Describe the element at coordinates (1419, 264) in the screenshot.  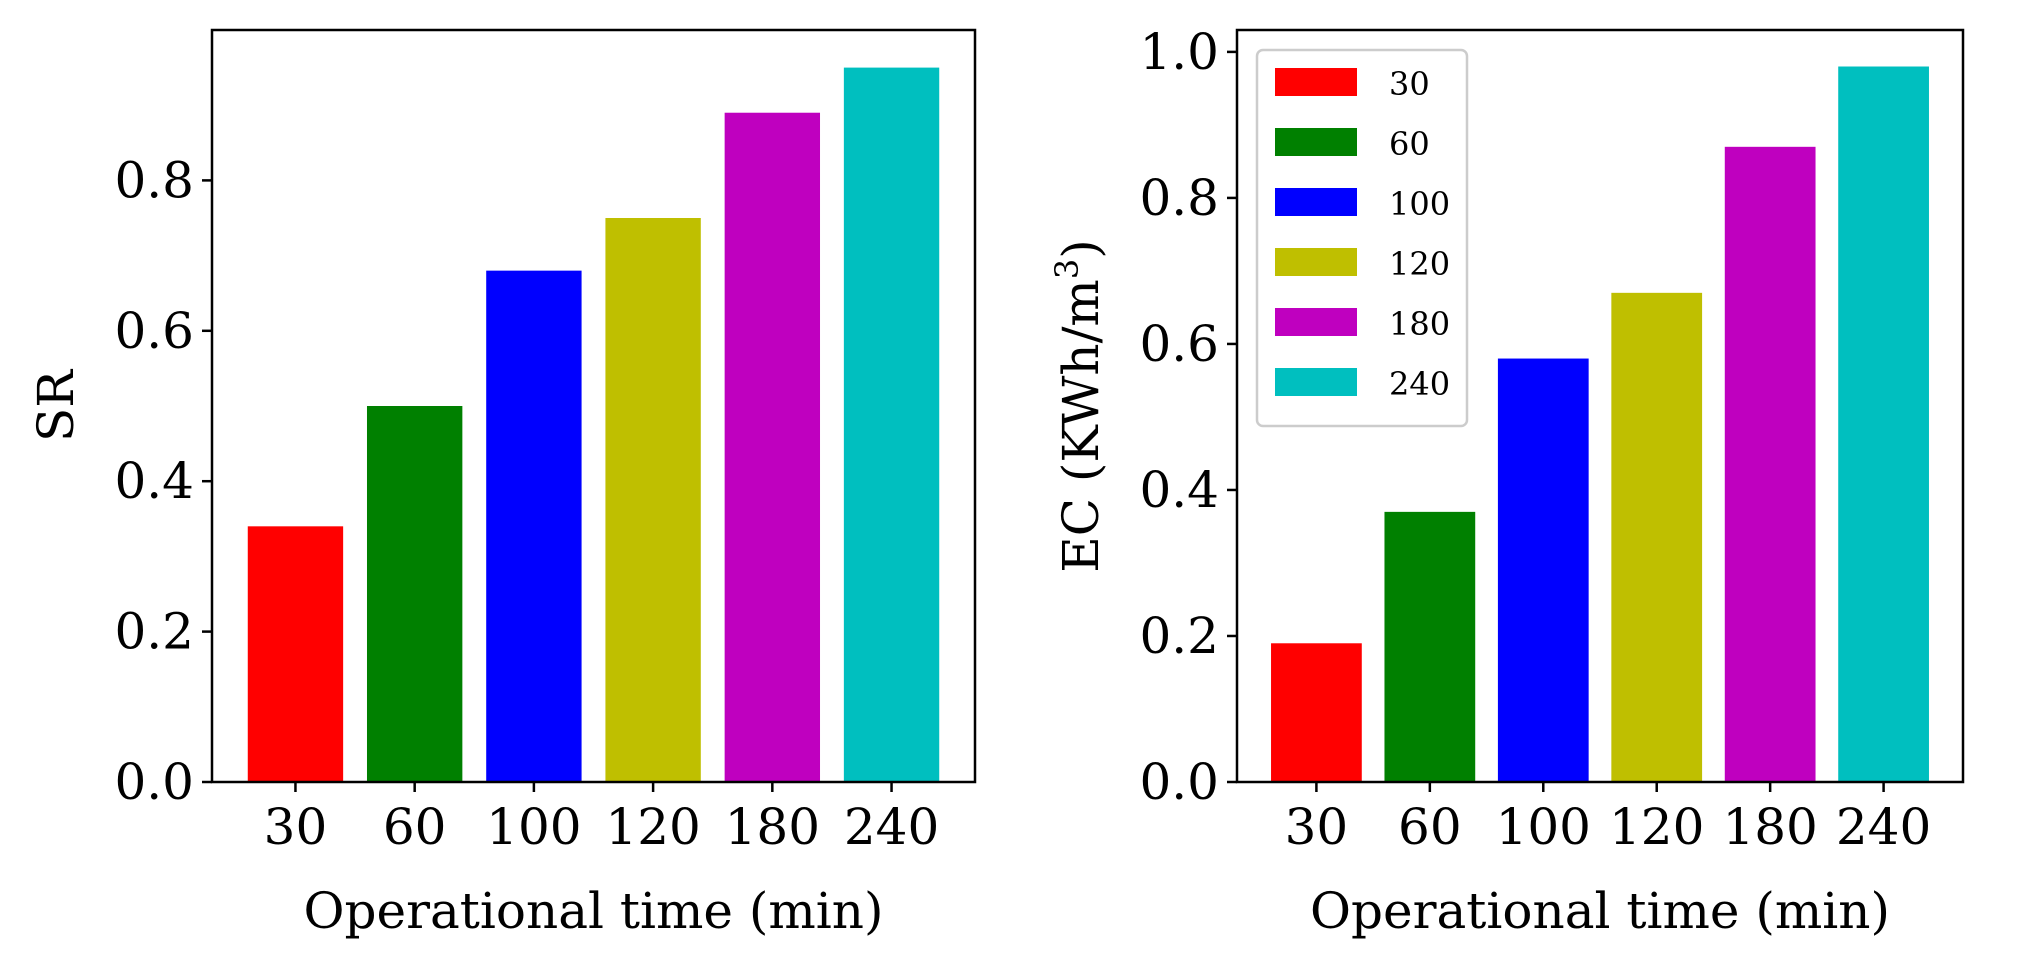
I see `legend-label: 120` at that location.